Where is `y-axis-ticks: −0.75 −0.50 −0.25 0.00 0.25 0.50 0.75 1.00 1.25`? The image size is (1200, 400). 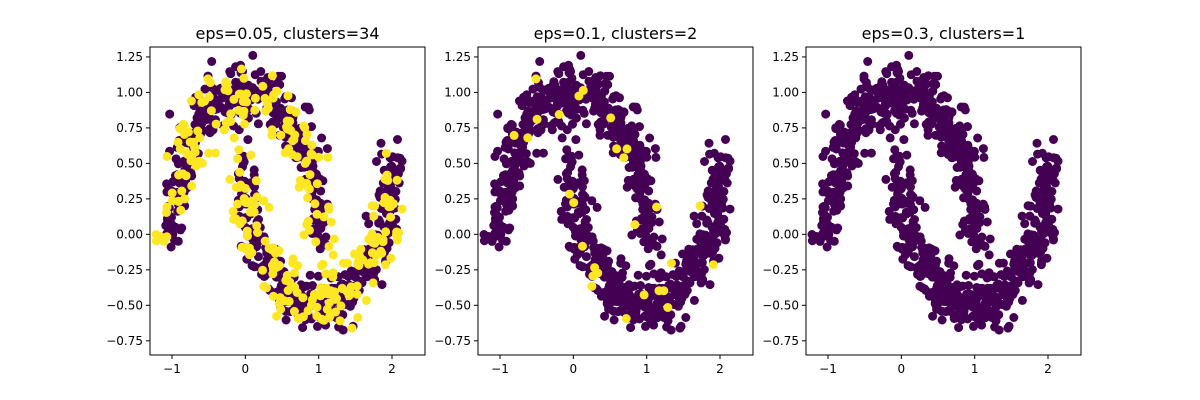 y-axis-ticks: −0.75 −0.50 −0.25 0.00 0.25 0.50 0.75 1.00 1.25 is located at coordinates (456, 199).